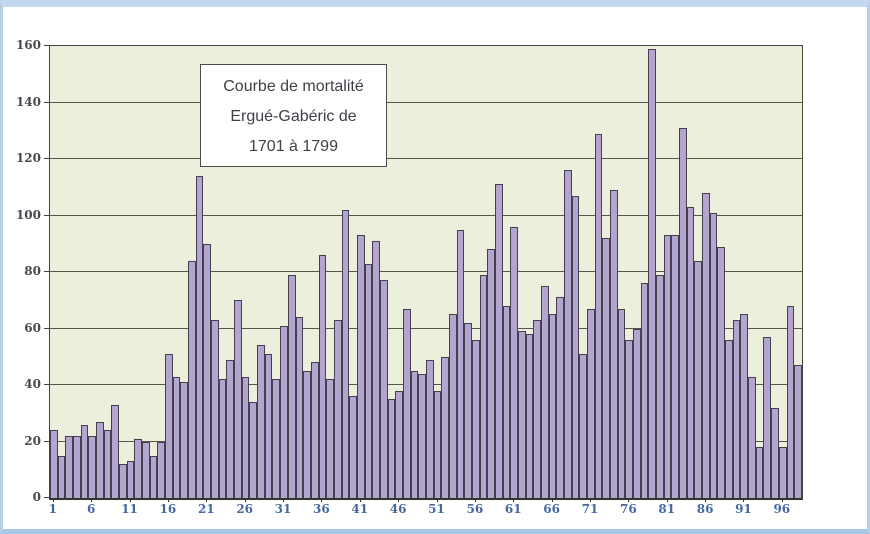  I want to click on x-axis-label-56: 56, so click(475, 509).